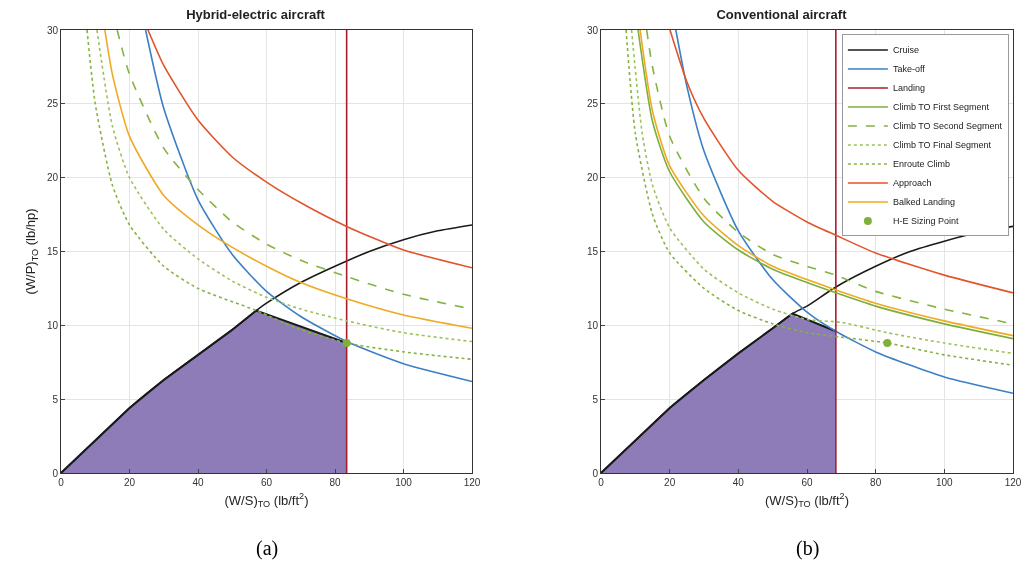 The image size is (1023, 569). What do you see at coordinates (923, 202) in the screenshot?
I see `legend-label: Balked Landing` at bounding box center [923, 202].